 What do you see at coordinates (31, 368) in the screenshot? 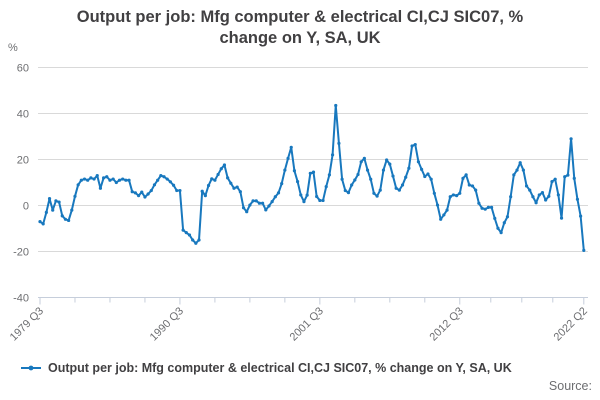
I see `legend-line-marker-icon` at bounding box center [31, 368].